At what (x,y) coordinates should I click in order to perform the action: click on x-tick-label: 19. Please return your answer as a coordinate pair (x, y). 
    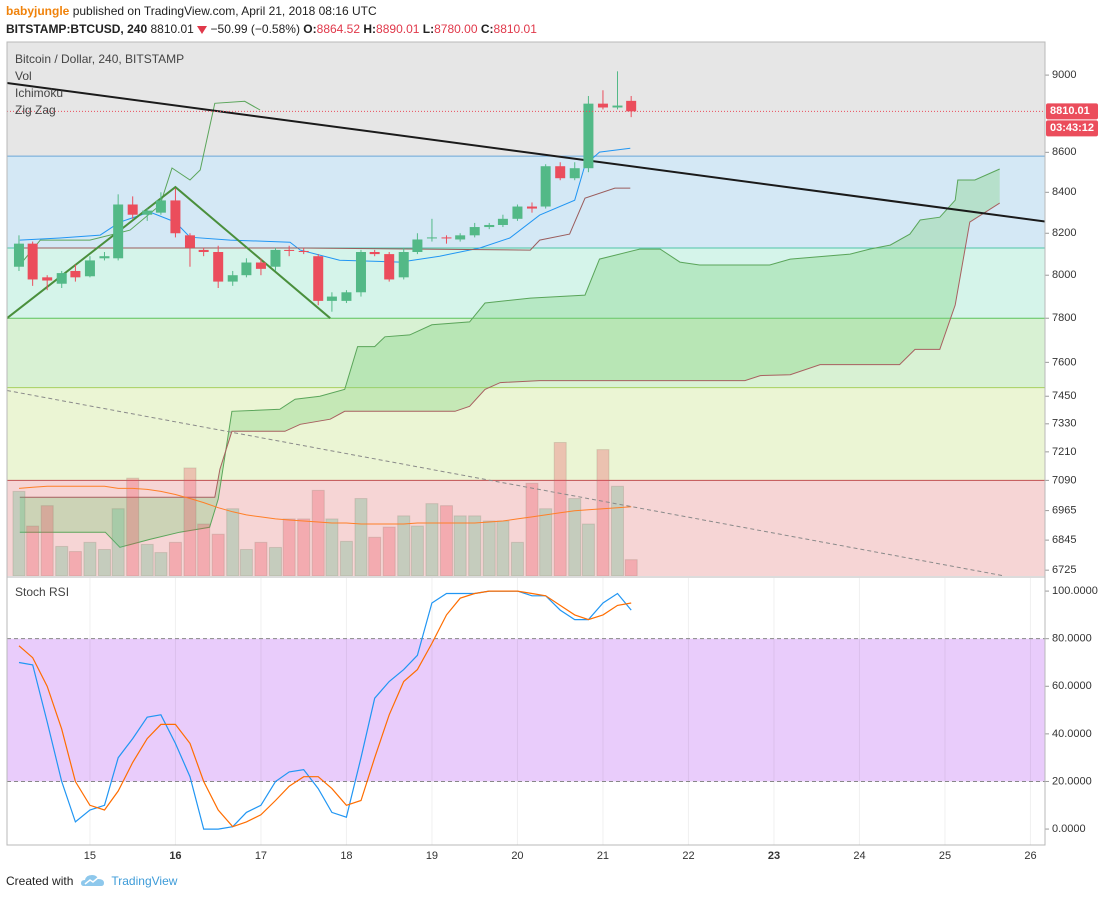
    Looking at the image, I should click on (432, 856).